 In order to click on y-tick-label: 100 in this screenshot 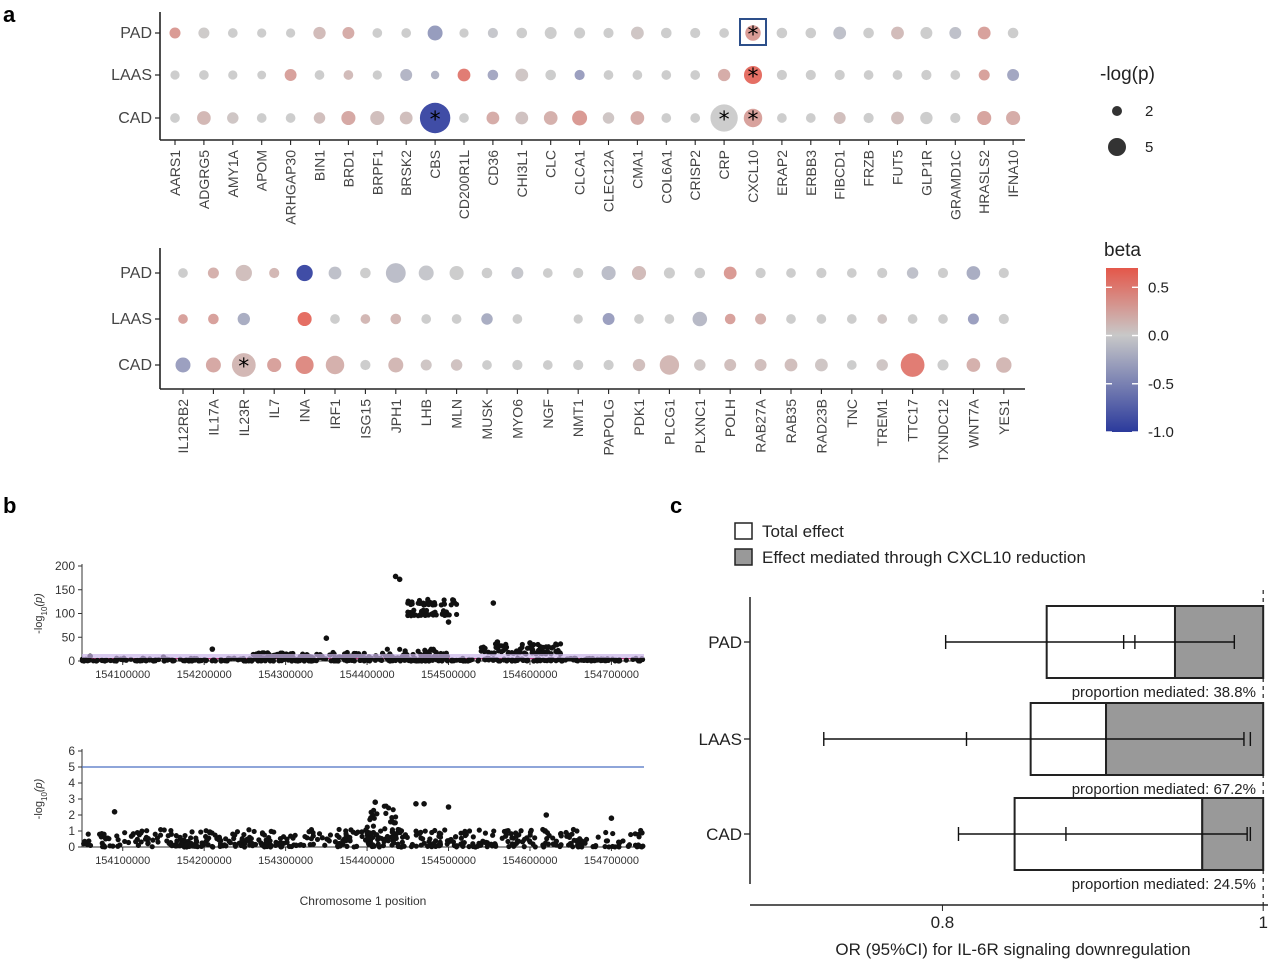, I will do `click(65, 614)`.